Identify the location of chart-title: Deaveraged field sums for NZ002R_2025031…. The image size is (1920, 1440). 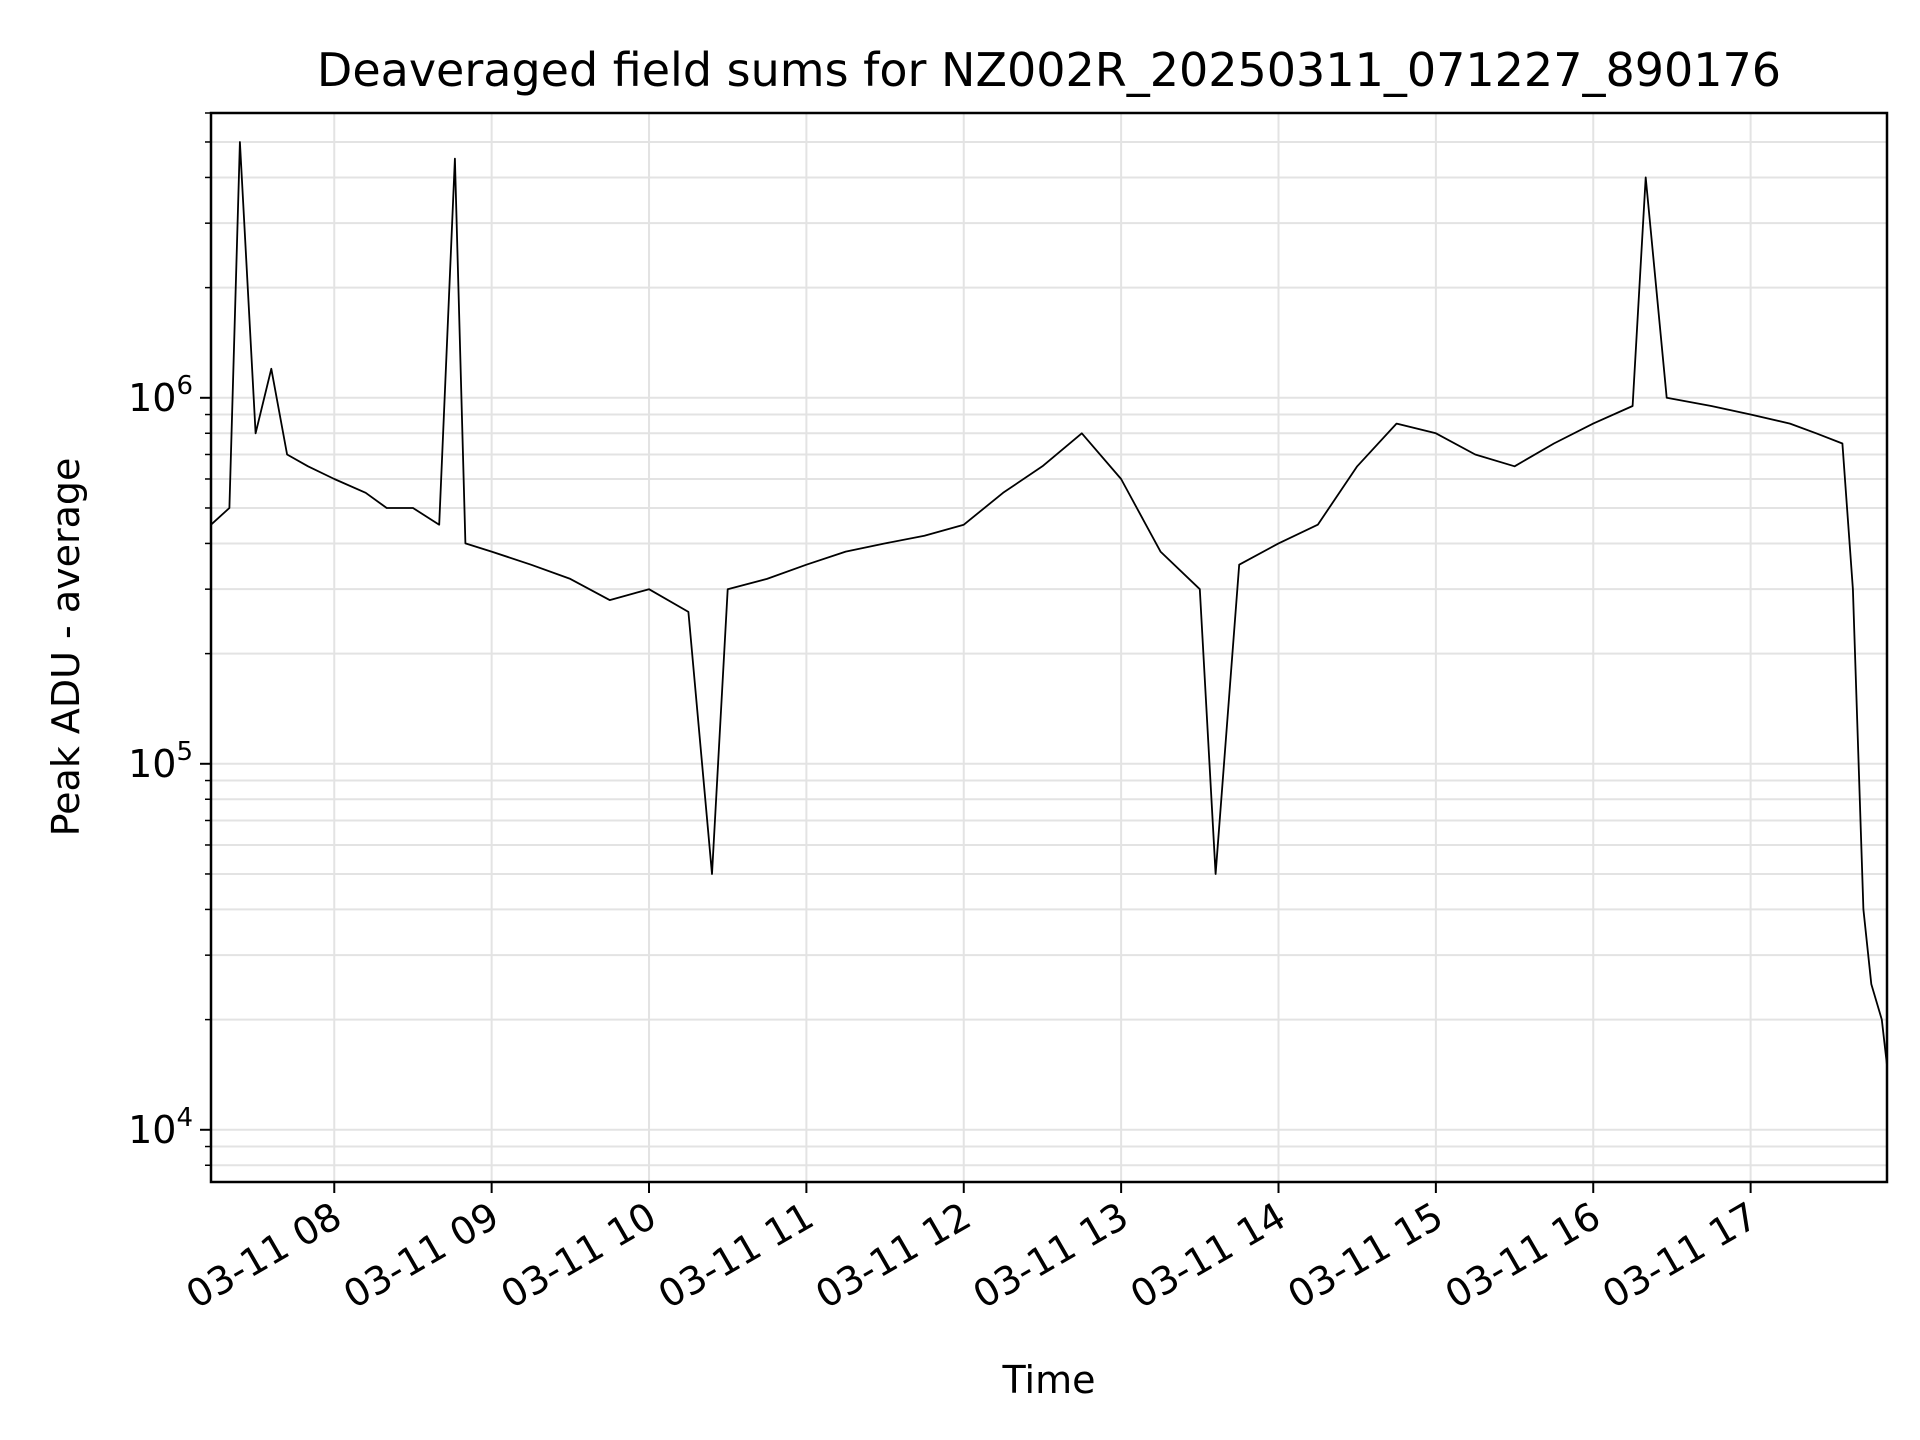
(1049, 70).